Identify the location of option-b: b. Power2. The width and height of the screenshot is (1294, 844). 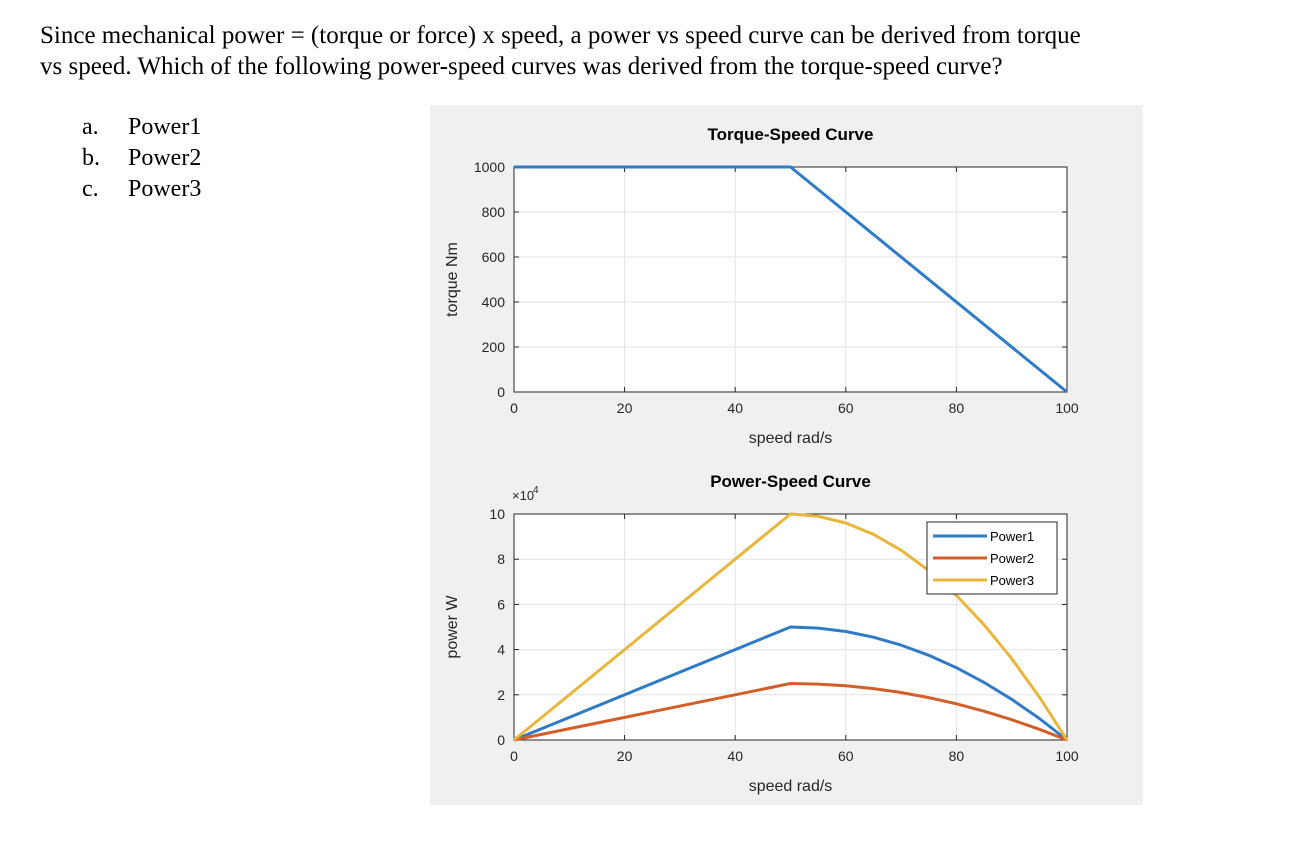
(141, 158).